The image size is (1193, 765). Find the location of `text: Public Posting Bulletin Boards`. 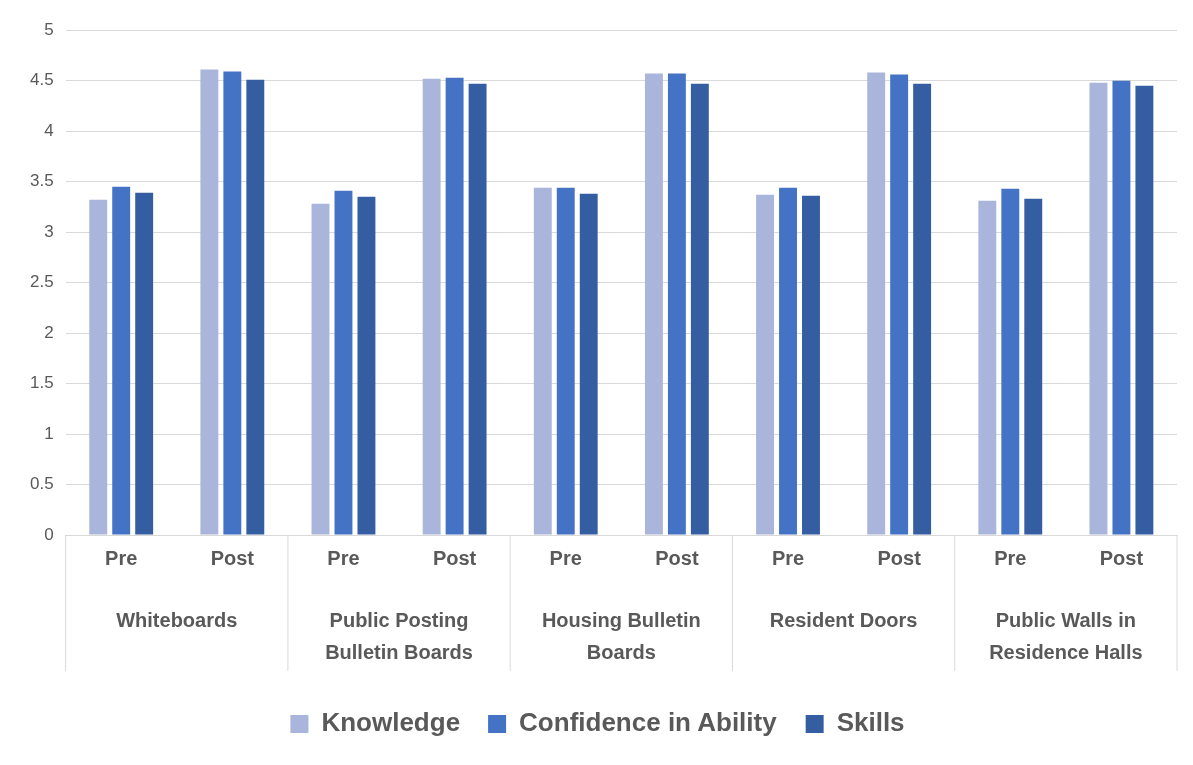

text: Public Posting Bulletin Boards is located at coordinates (399, 635).